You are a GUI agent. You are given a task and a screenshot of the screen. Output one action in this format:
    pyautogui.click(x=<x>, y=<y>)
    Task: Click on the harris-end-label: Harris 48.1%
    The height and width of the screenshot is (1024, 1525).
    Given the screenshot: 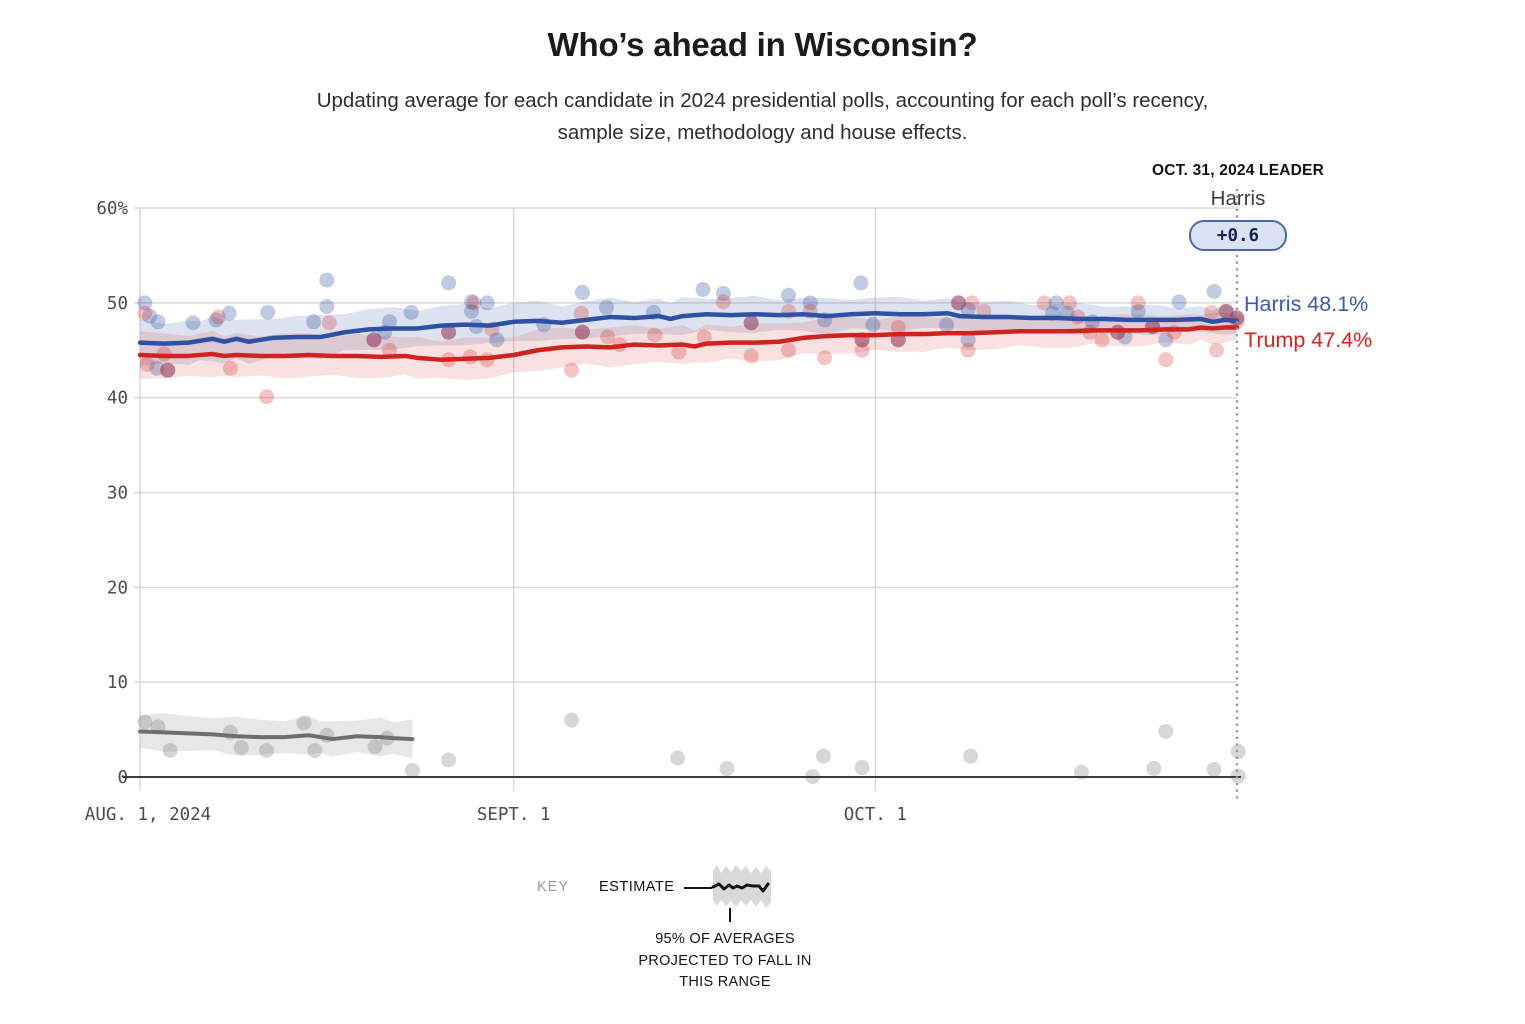 What is the action you would take?
    pyautogui.click(x=1306, y=304)
    